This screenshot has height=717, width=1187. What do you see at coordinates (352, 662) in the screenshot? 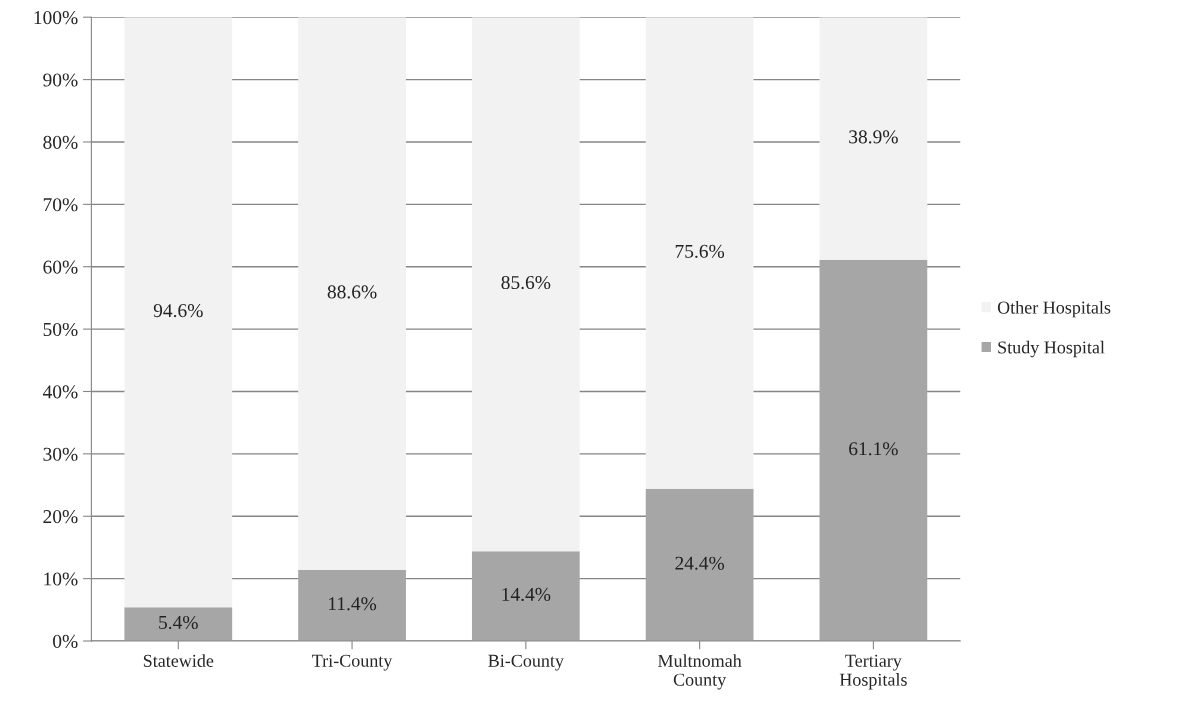
I see `x-tick-label: Tri-County` at bounding box center [352, 662].